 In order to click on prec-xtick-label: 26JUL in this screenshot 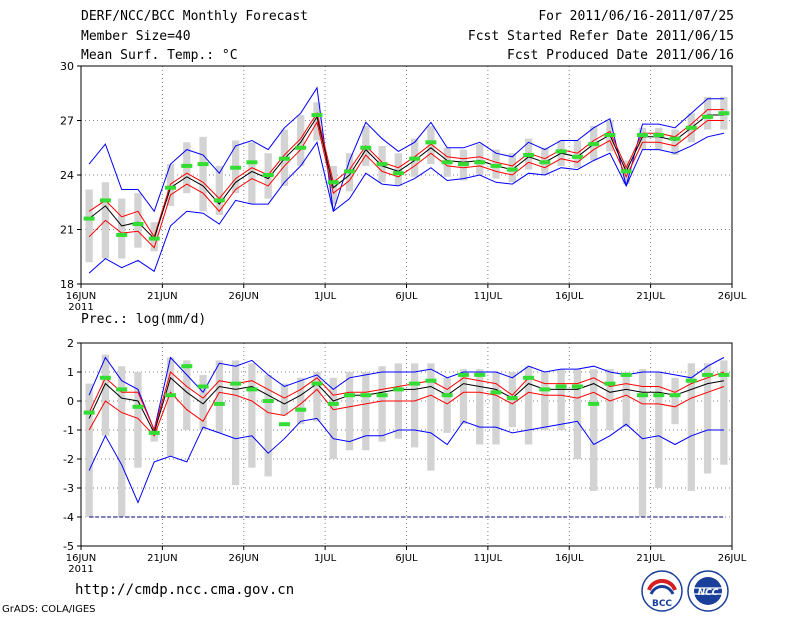, I will do `click(732, 558)`.